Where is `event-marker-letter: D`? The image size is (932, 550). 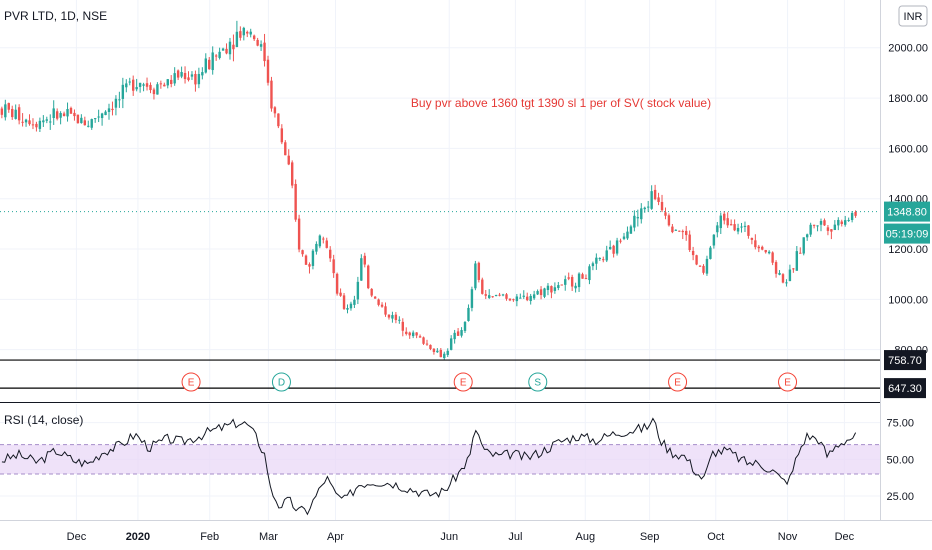
event-marker-letter: D is located at coordinates (281, 383).